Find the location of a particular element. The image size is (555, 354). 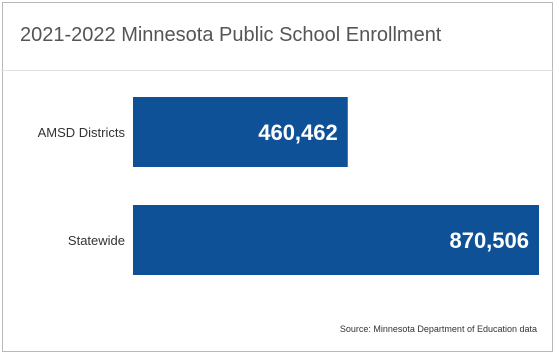

value-label-1: 870,506 is located at coordinates (489, 240).